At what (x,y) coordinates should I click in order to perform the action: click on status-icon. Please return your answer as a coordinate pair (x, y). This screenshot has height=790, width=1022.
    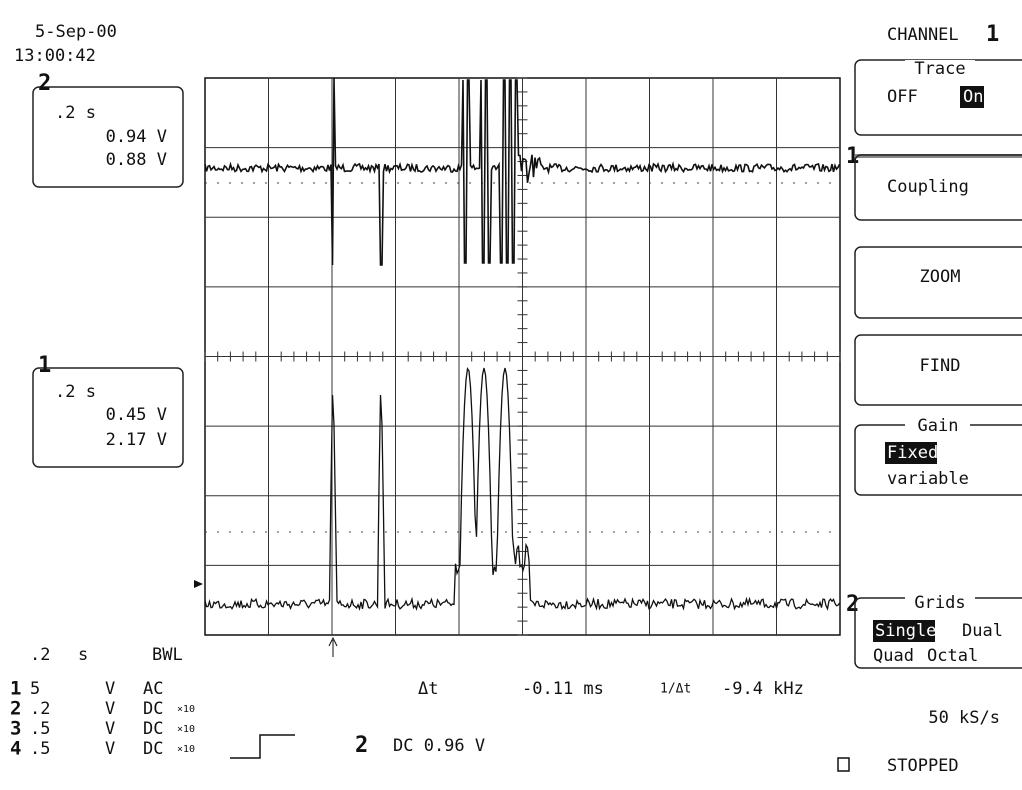
    Looking at the image, I should click on (843, 764).